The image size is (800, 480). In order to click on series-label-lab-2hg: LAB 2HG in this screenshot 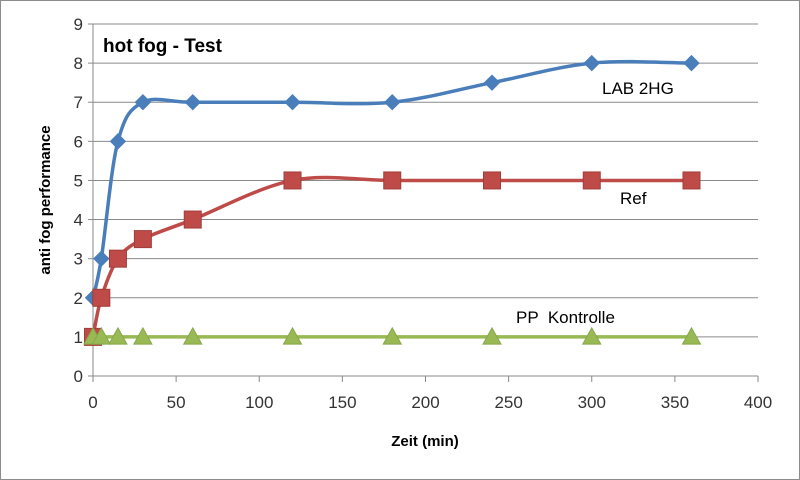, I will do `click(638, 88)`.